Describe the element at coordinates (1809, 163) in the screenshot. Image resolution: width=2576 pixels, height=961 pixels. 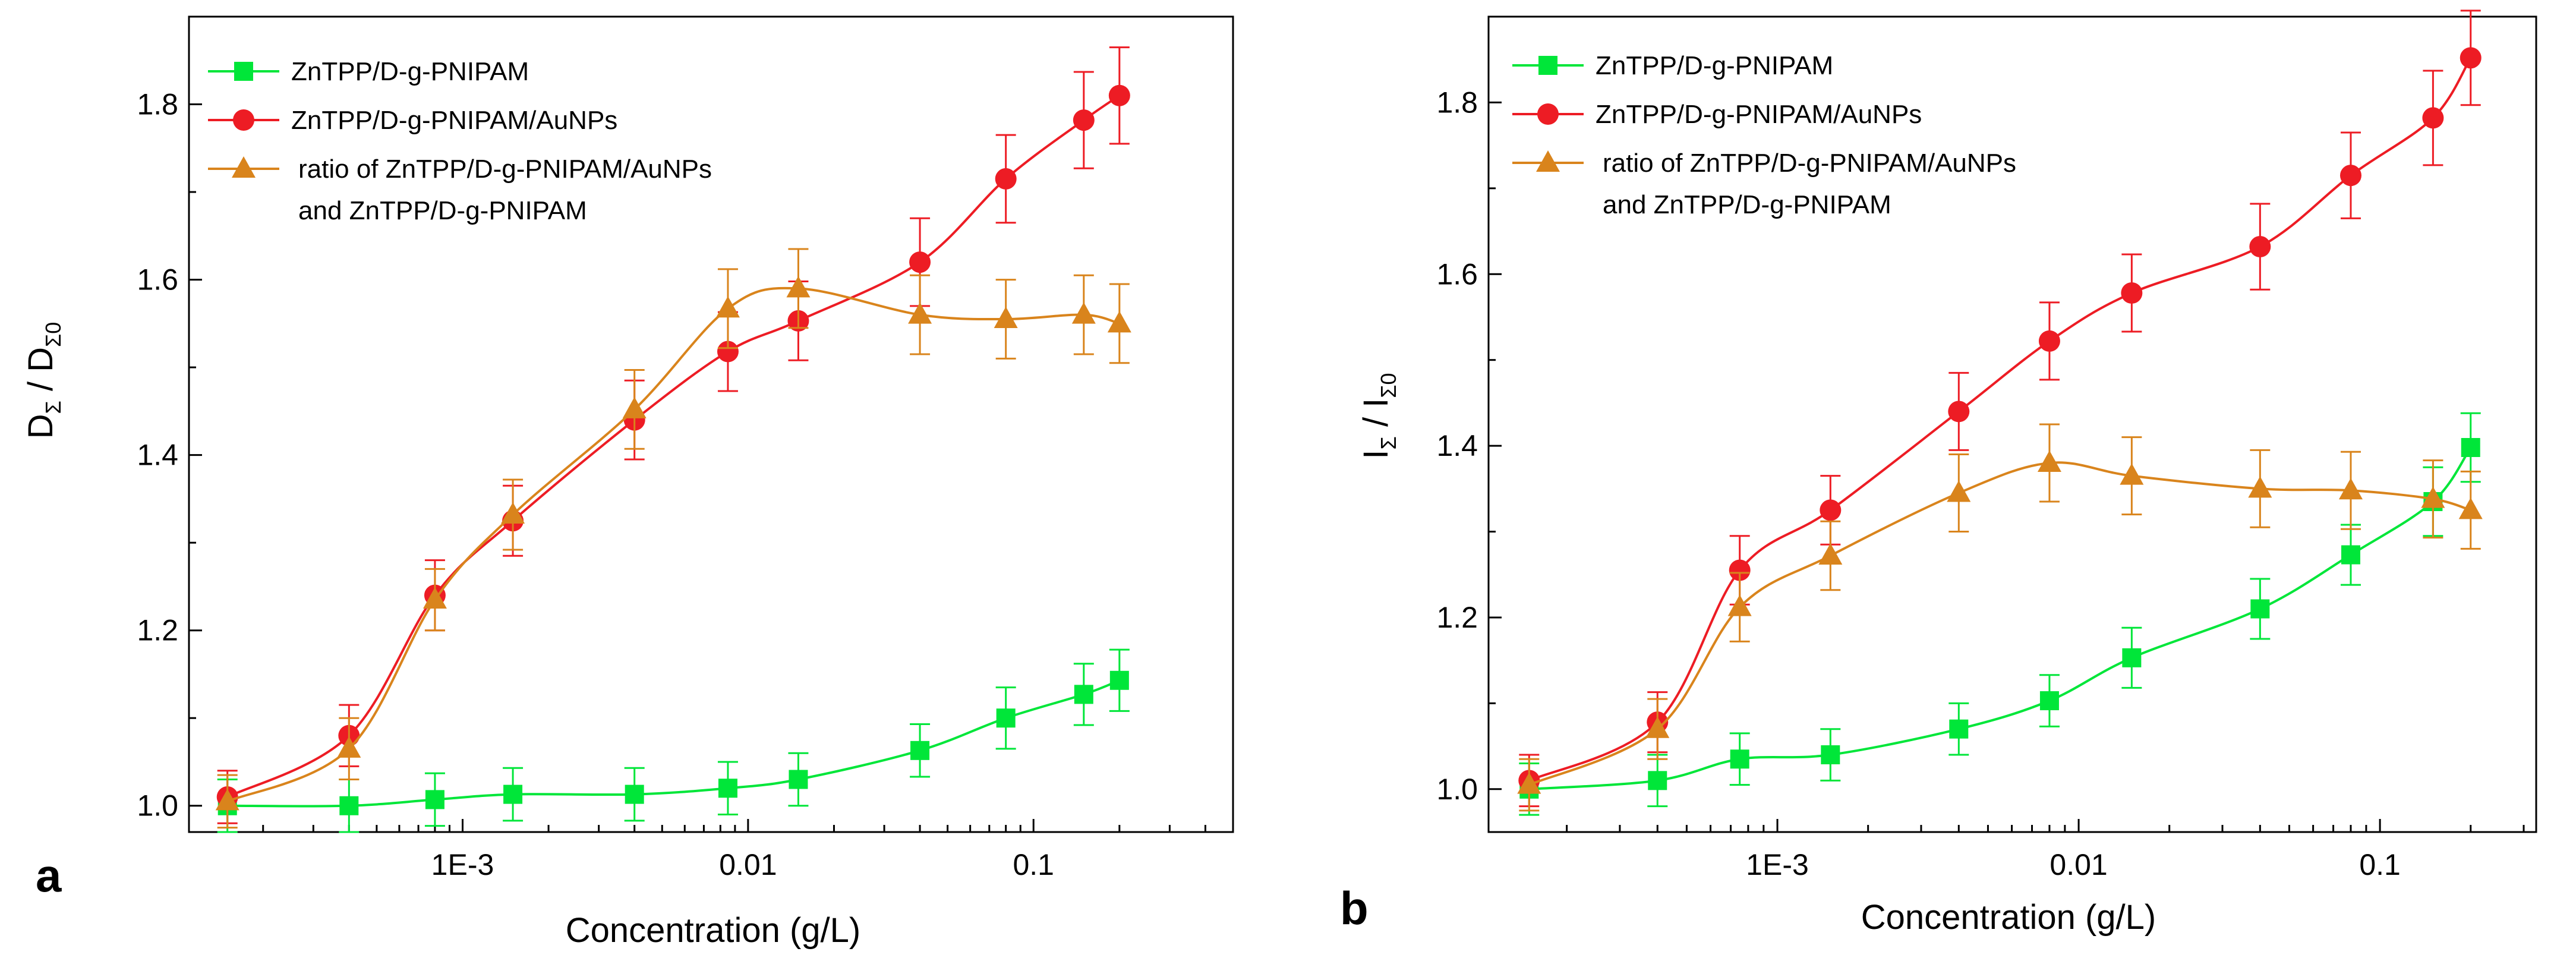
I see `legend-label: ratio of ZnTPP/D-g-PNIPAM/AuNPs` at that location.